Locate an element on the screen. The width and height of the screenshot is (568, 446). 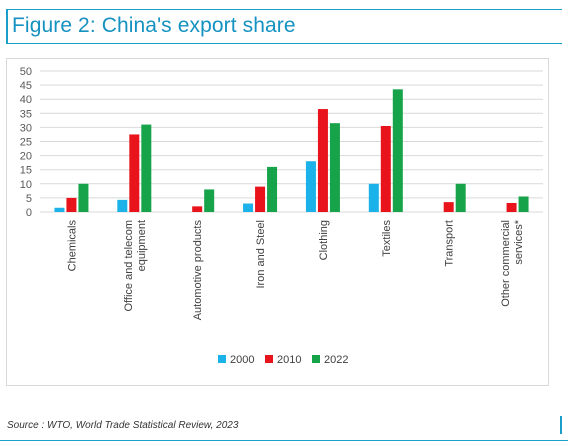
y-tick-label: 10 is located at coordinates (26, 185).